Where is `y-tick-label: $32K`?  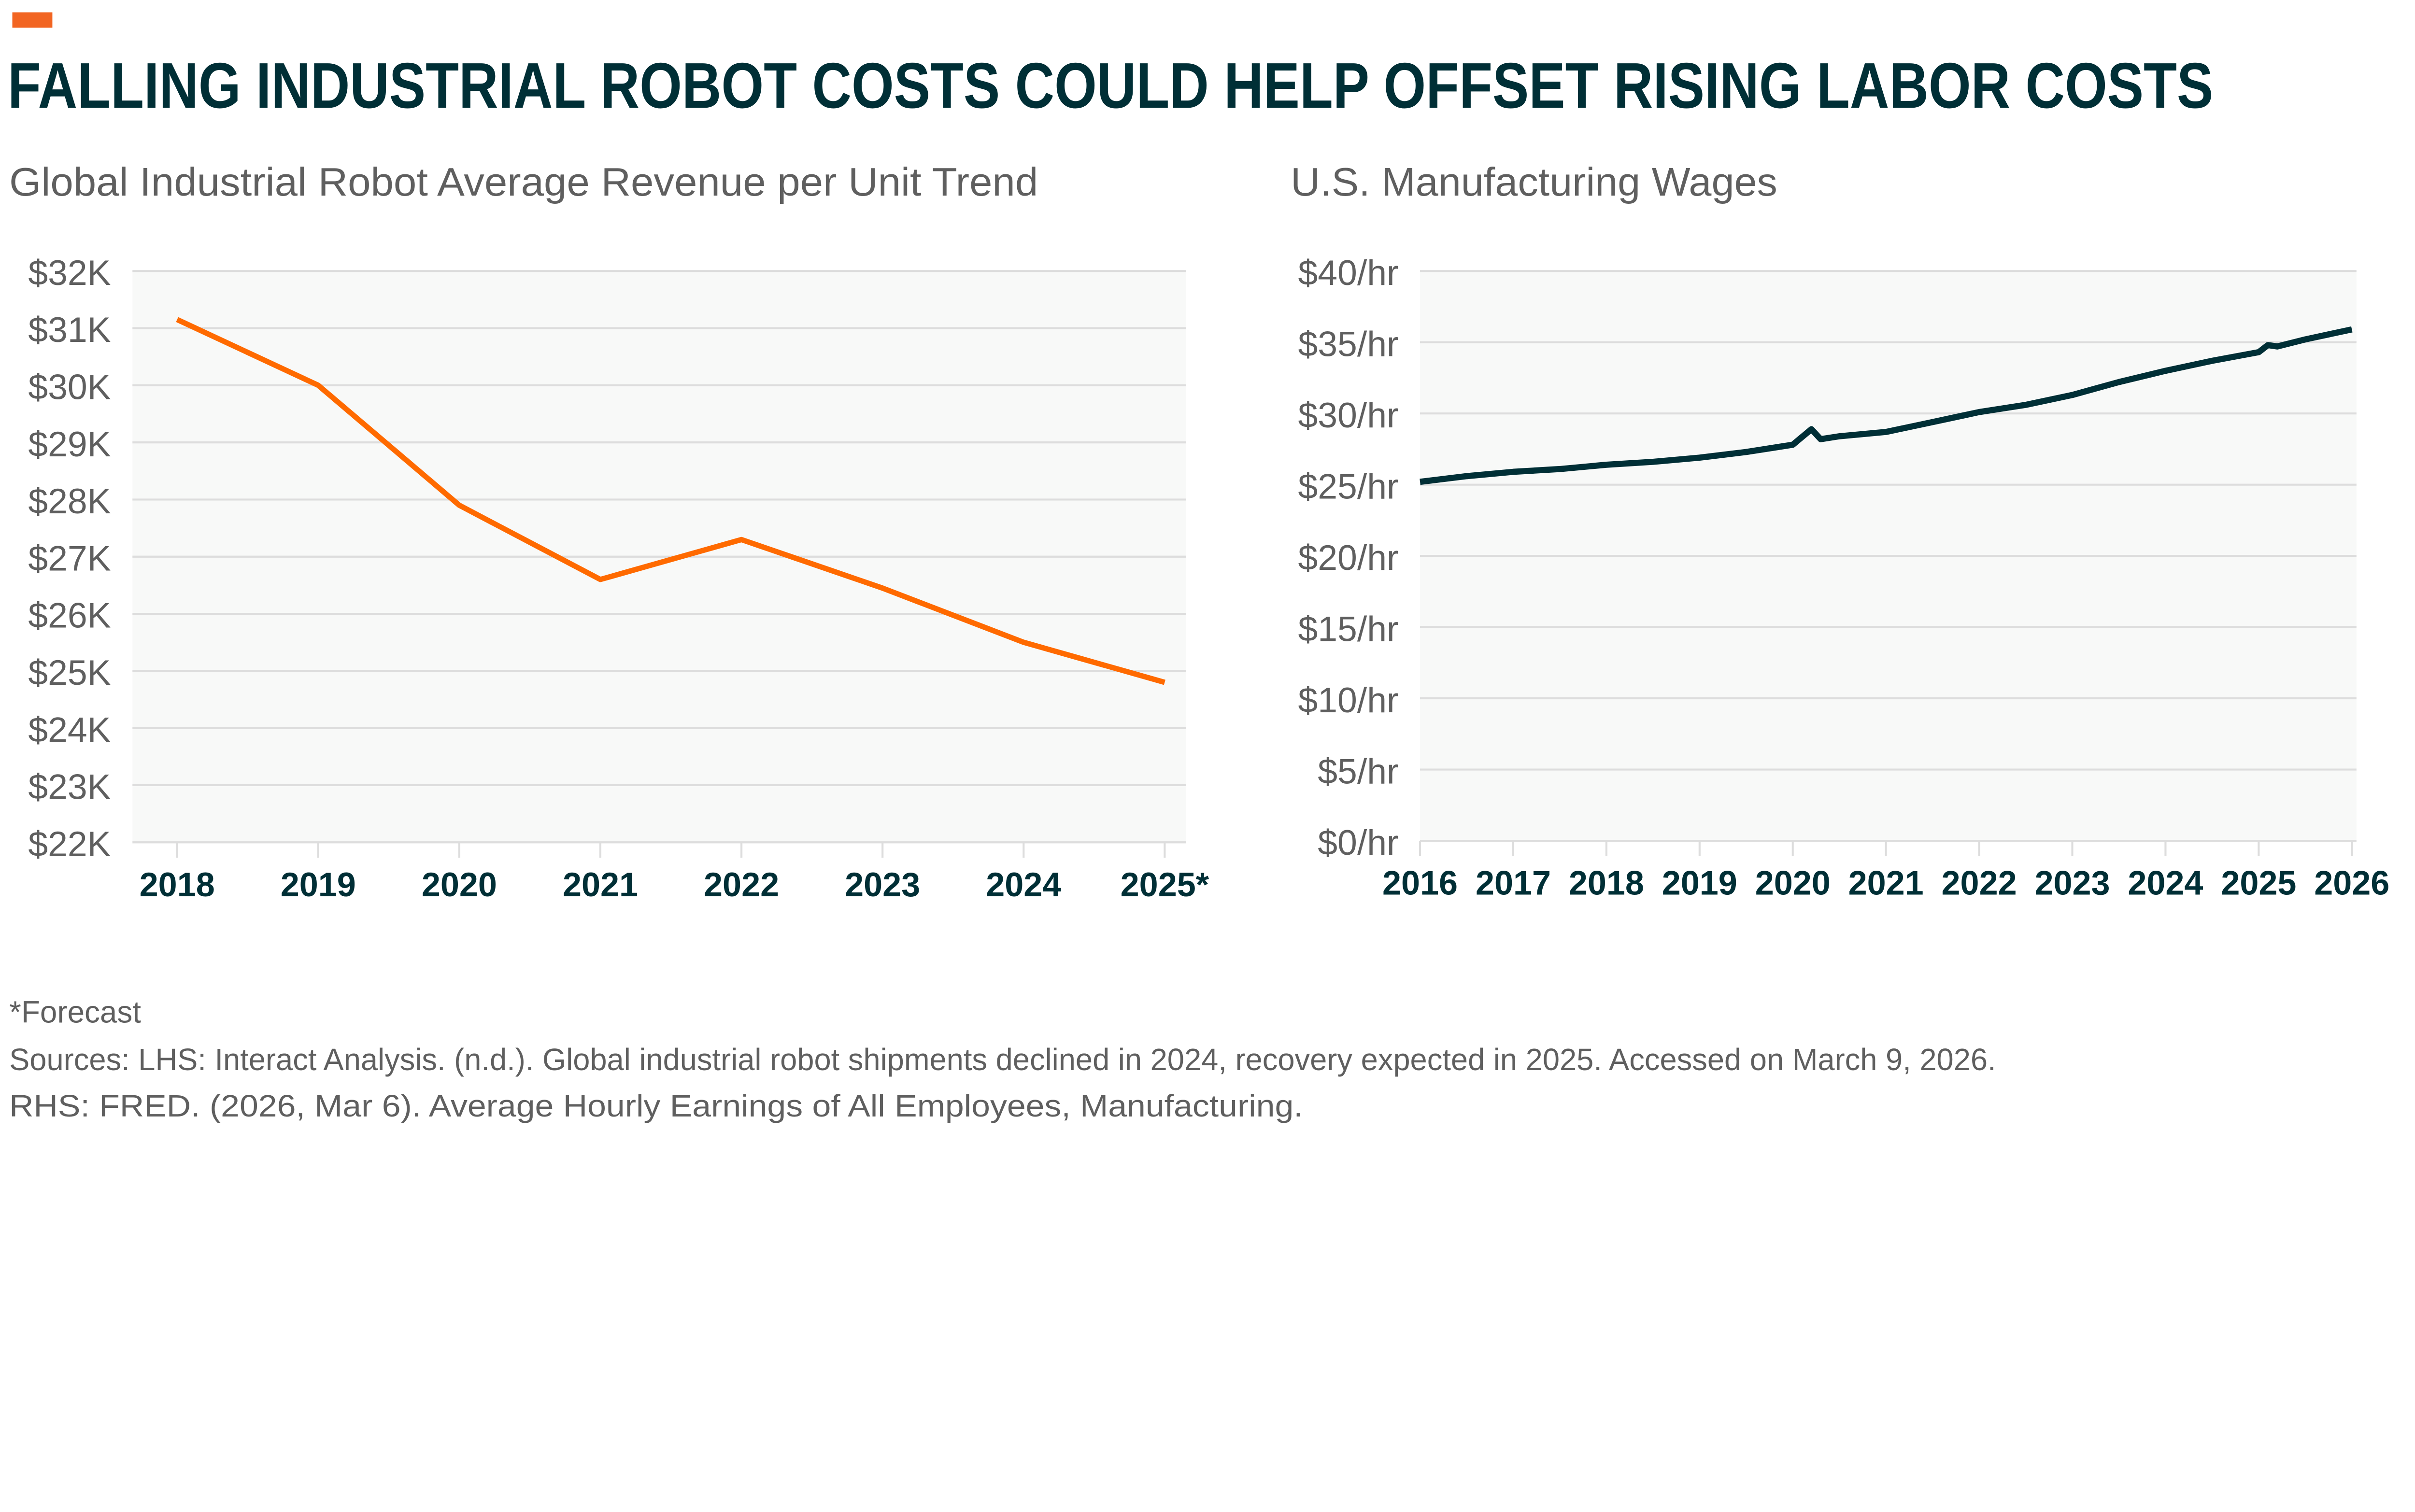 y-tick-label: $32K is located at coordinates (69, 273).